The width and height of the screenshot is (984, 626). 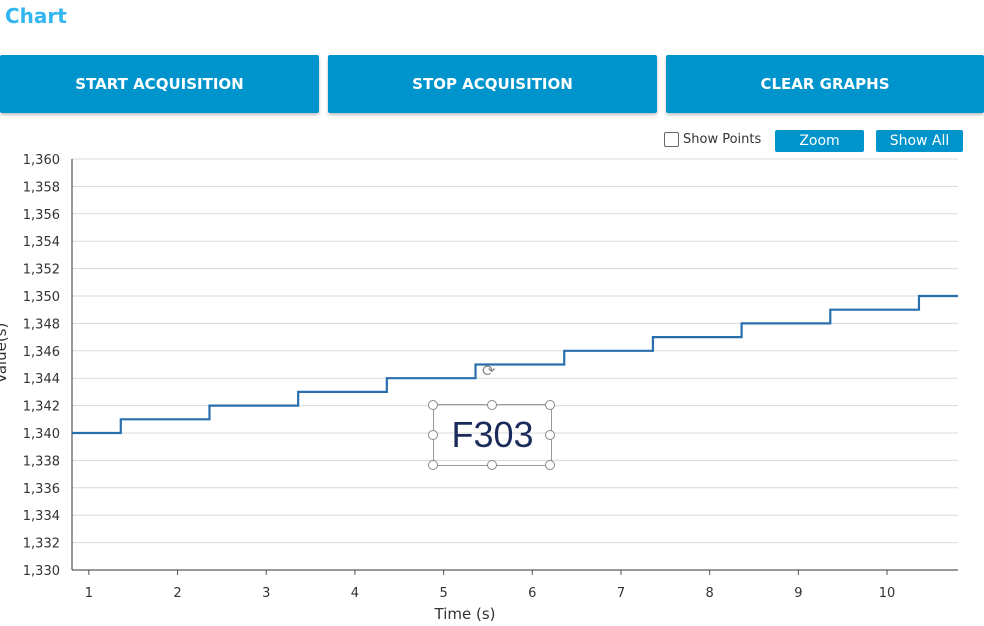 What do you see at coordinates (819, 141) in the screenshot?
I see `zoom-button: Zoom` at bounding box center [819, 141].